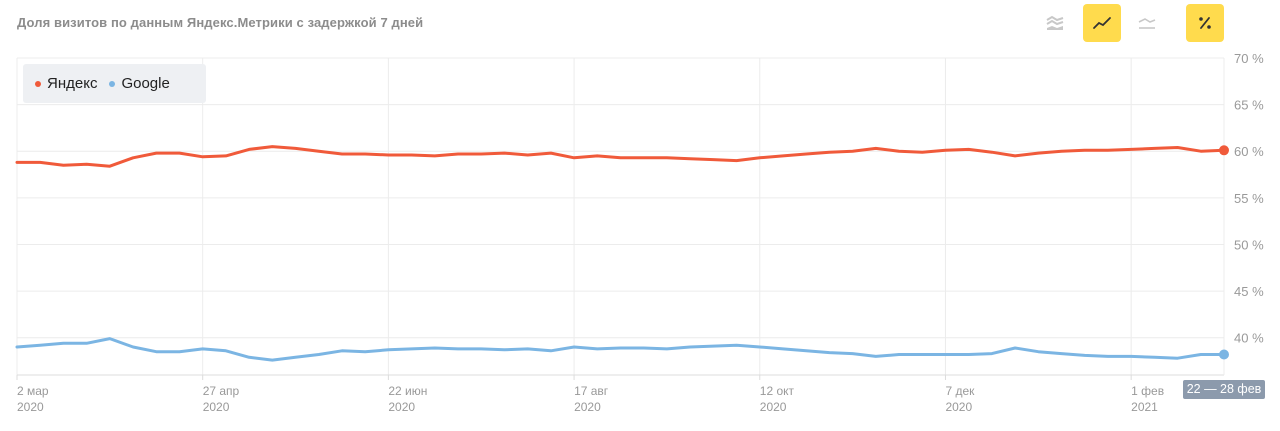 The width and height of the screenshot is (1280, 431). What do you see at coordinates (72, 83) in the screenshot?
I see `legend-label-yandex: Яндекс` at bounding box center [72, 83].